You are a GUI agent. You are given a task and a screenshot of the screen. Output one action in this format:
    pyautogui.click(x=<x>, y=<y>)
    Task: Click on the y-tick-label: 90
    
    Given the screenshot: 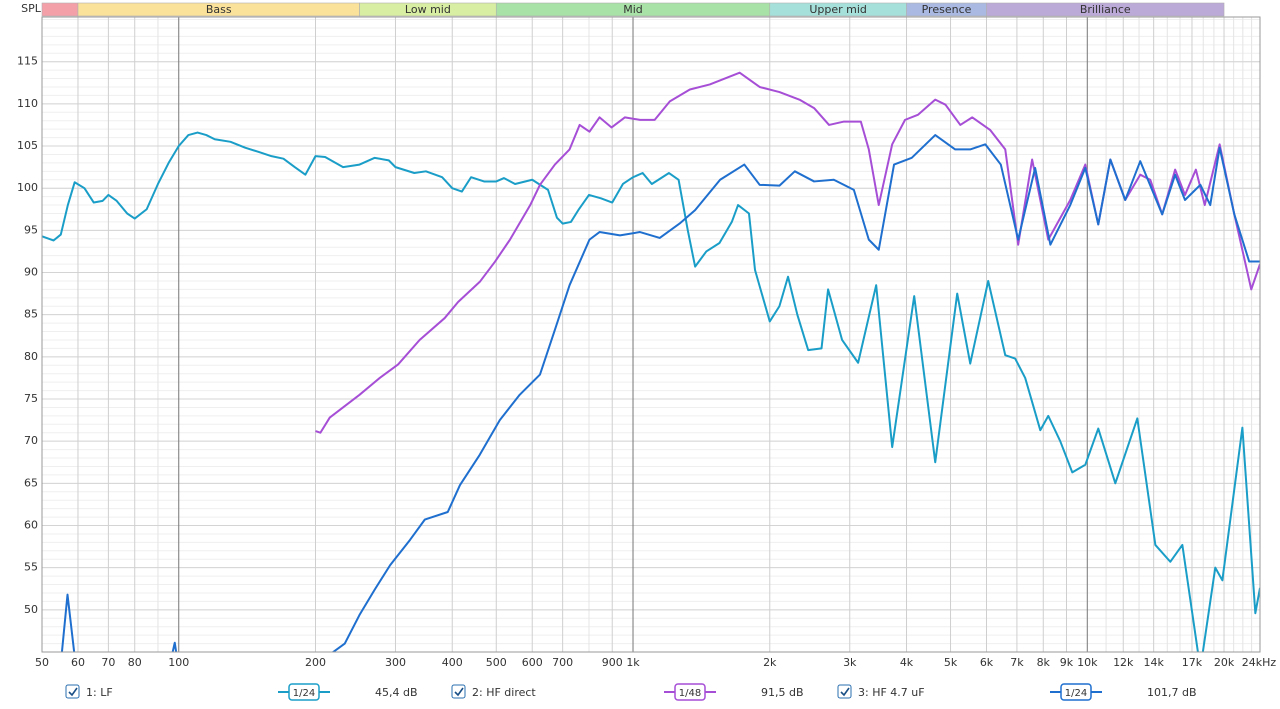 What is the action you would take?
    pyautogui.click(x=31, y=272)
    